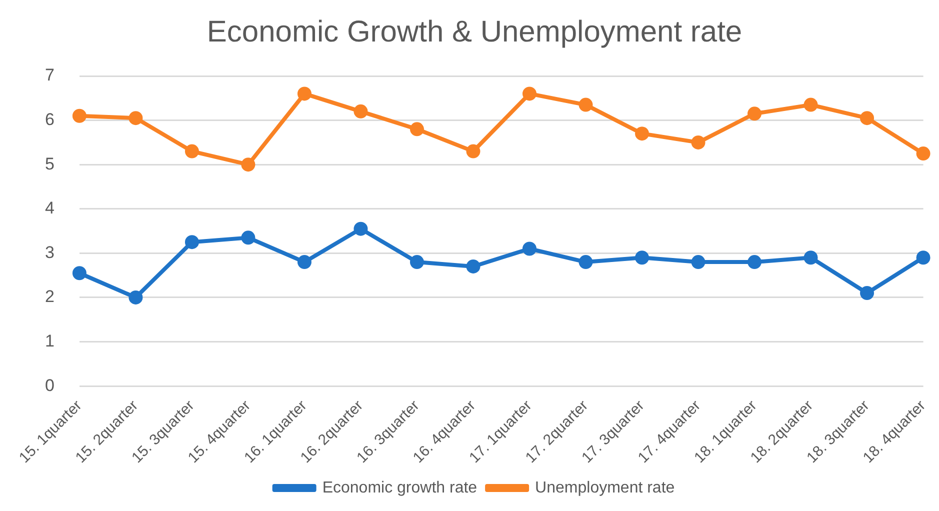 The height and width of the screenshot is (511, 939). I want to click on y-tick-label: 3, so click(49, 252).